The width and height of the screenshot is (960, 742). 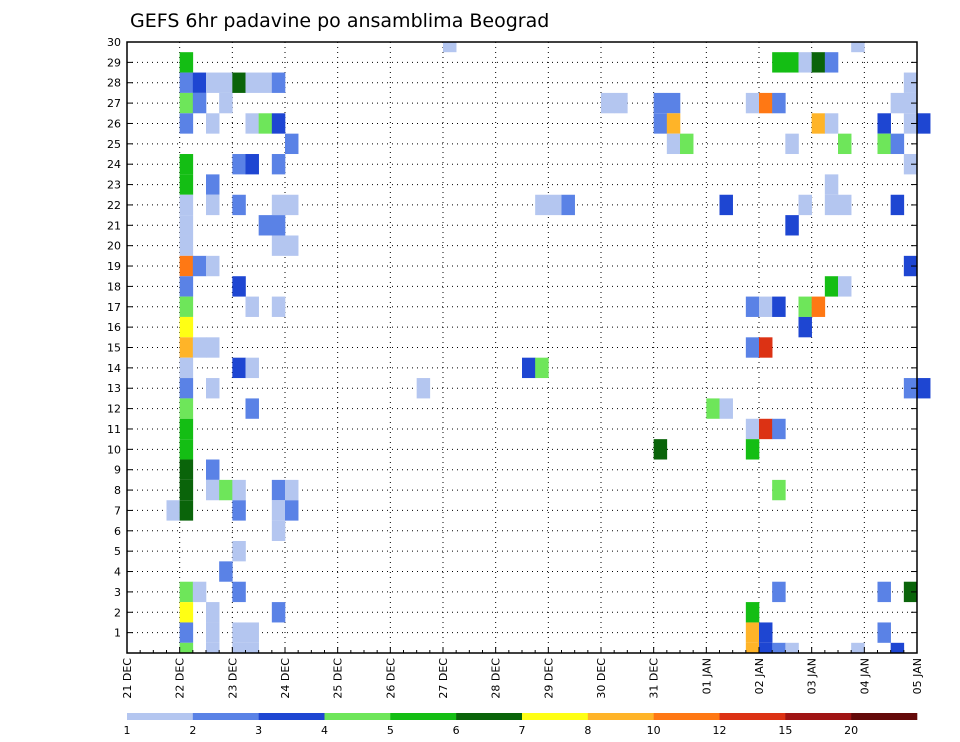 What do you see at coordinates (117, 572) in the screenshot?
I see `y-tick-label: 4` at bounding box center [117, 572].